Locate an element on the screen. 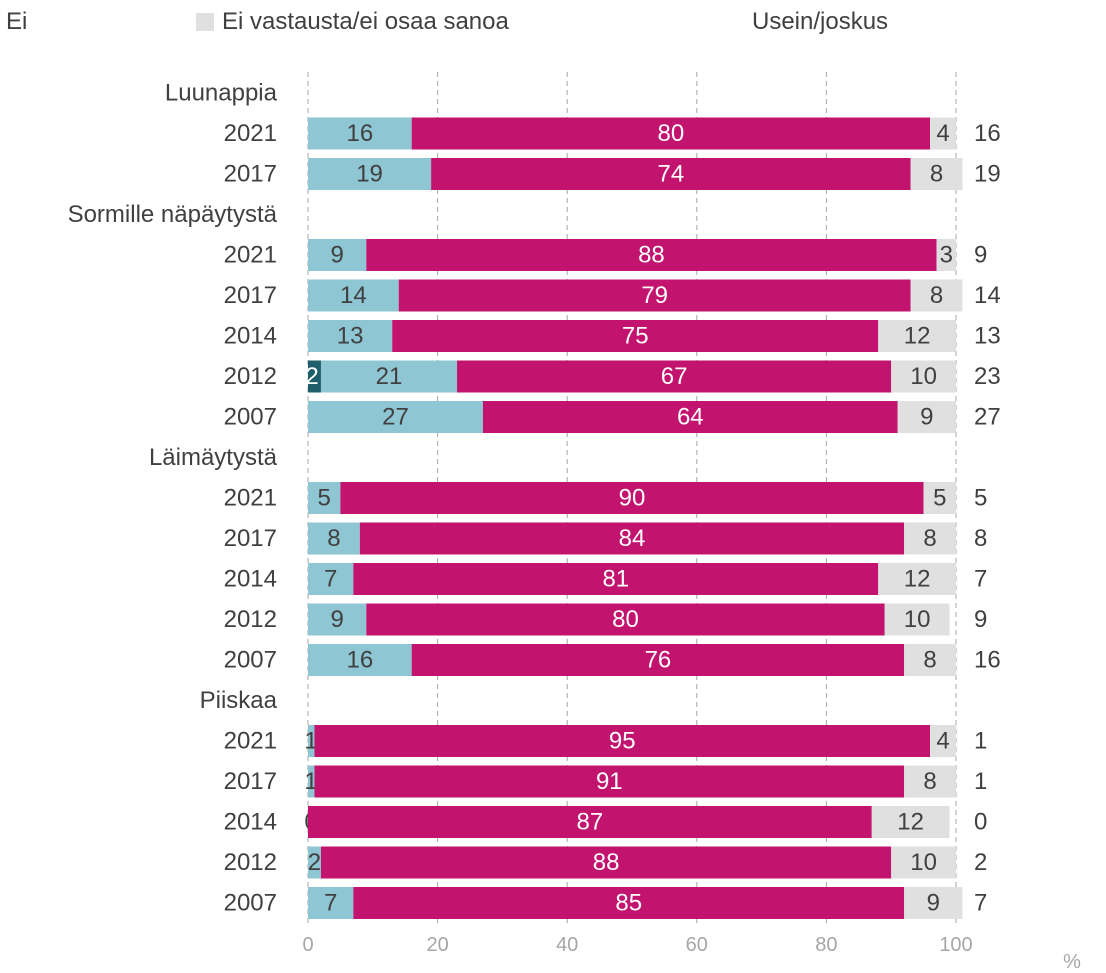 This screenshot has width=1106, height=973. data-label-eos: 5 is located at coordinates (939, 498).